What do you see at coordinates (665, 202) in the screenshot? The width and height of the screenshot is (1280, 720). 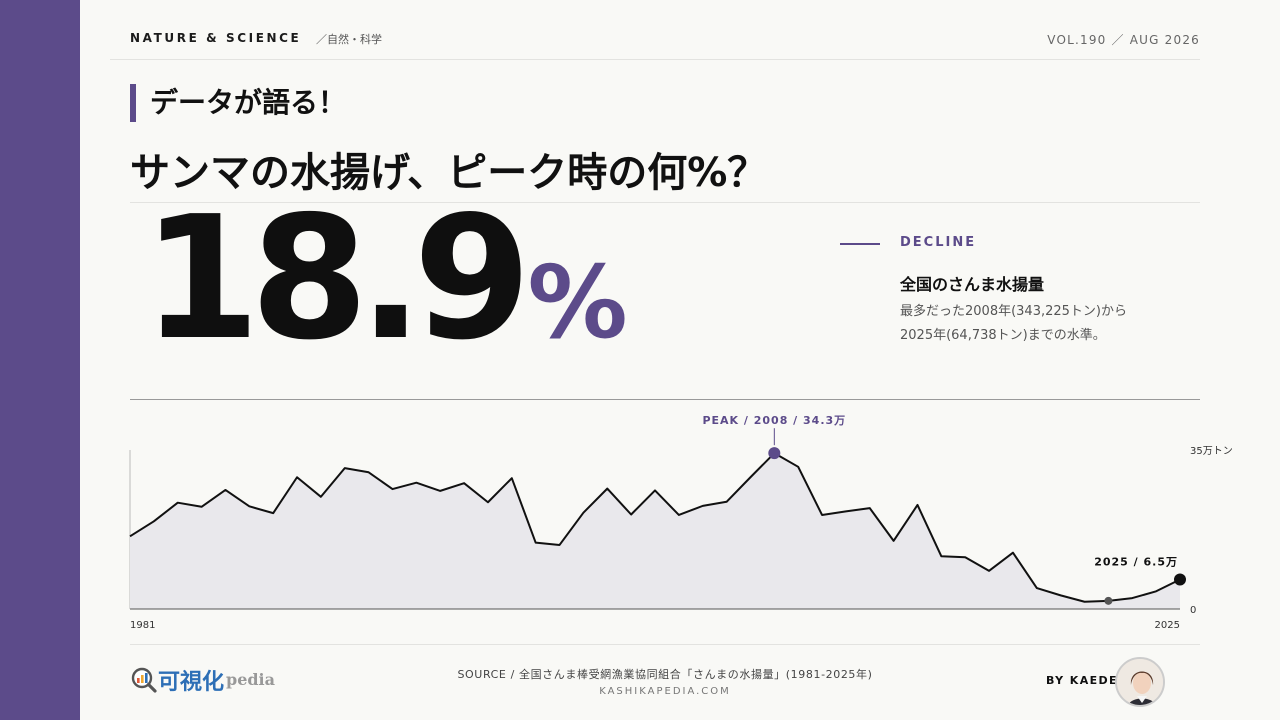 I see `title-divider` at bounding box center [665, 202].